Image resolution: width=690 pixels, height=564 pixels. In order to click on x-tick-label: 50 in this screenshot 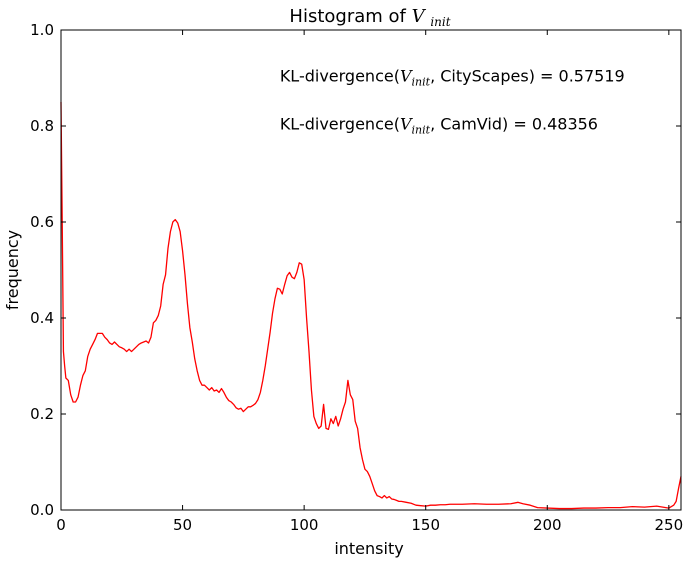, I will do `click(182, 525)`.